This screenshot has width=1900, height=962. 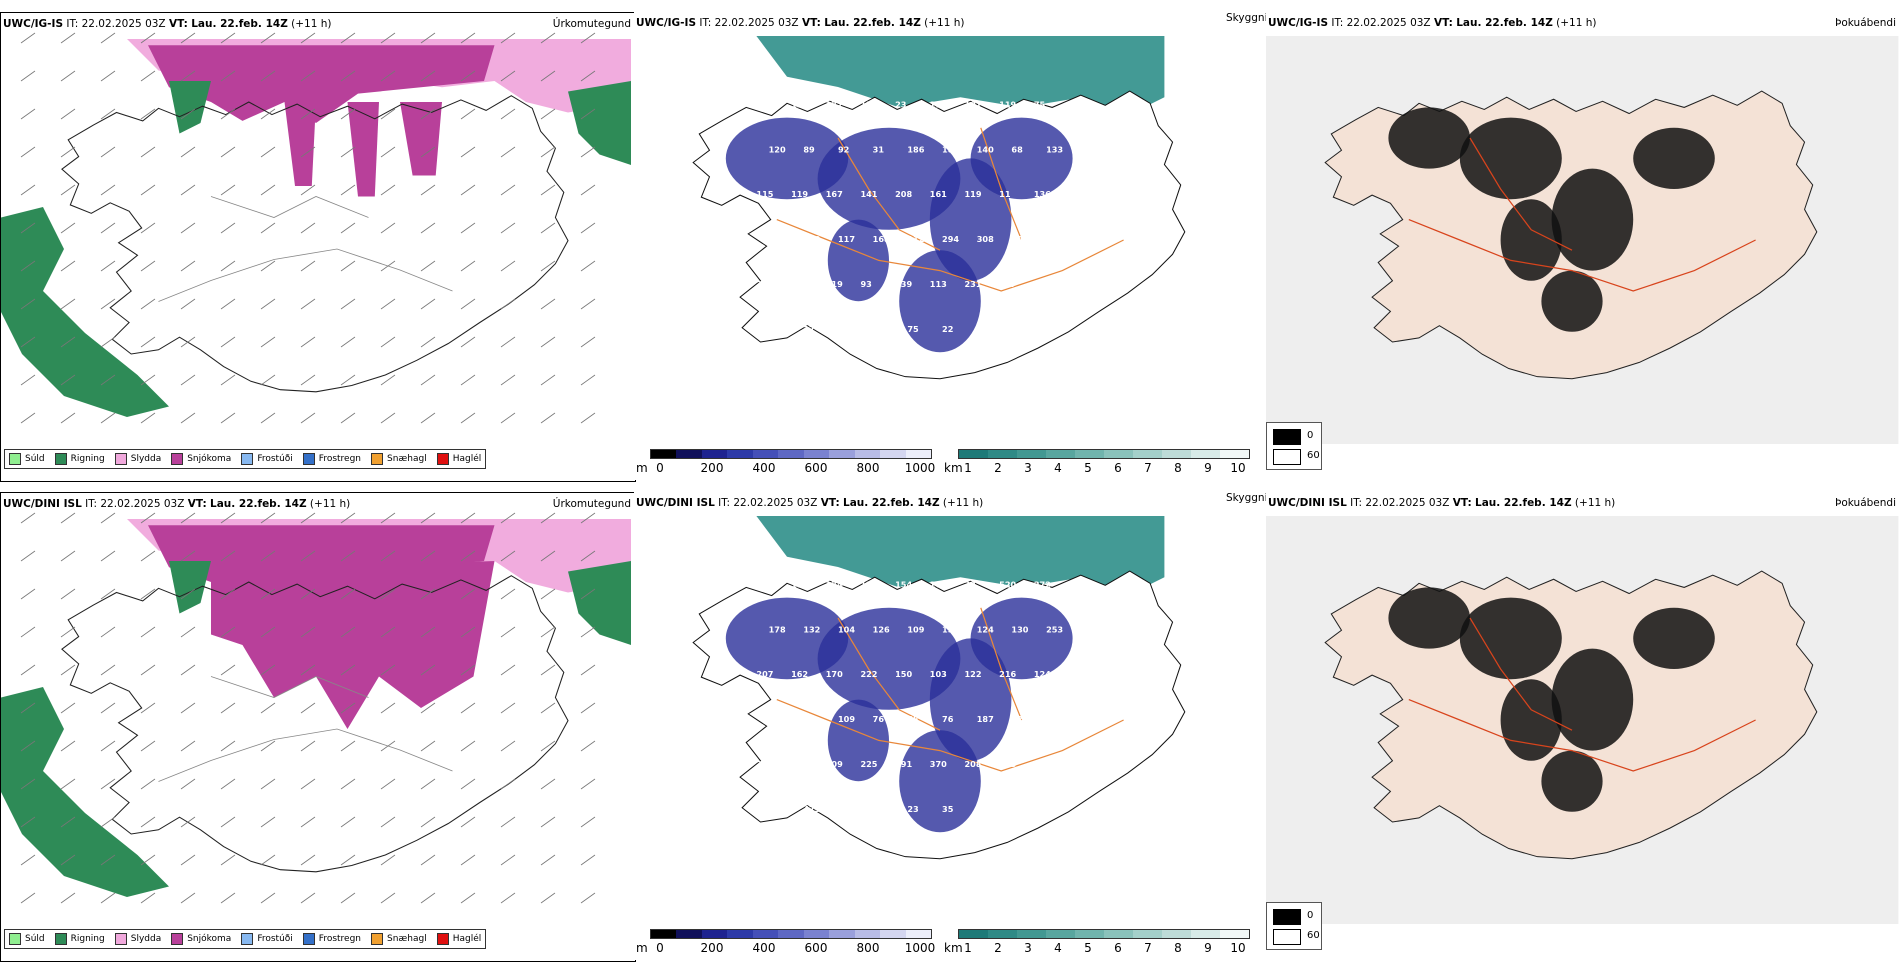 What do you see at coordinates (267, 939) in the screenshot?
I see `legend-item: Frostúði` at bounding box center [267, 939].